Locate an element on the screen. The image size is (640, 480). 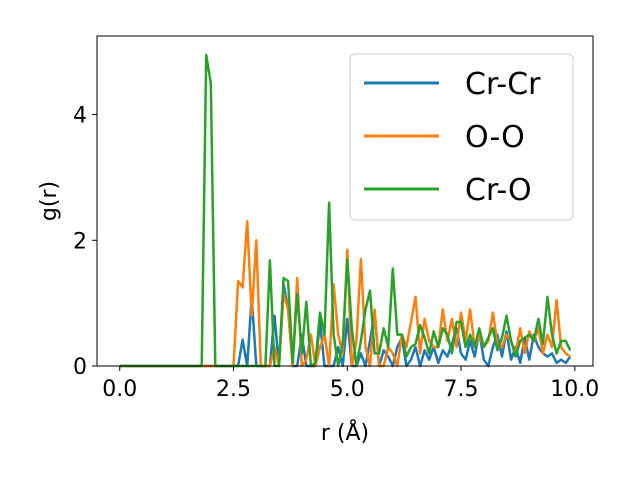
legend-label-o-o: O-O is located at coordinates (495, 137).